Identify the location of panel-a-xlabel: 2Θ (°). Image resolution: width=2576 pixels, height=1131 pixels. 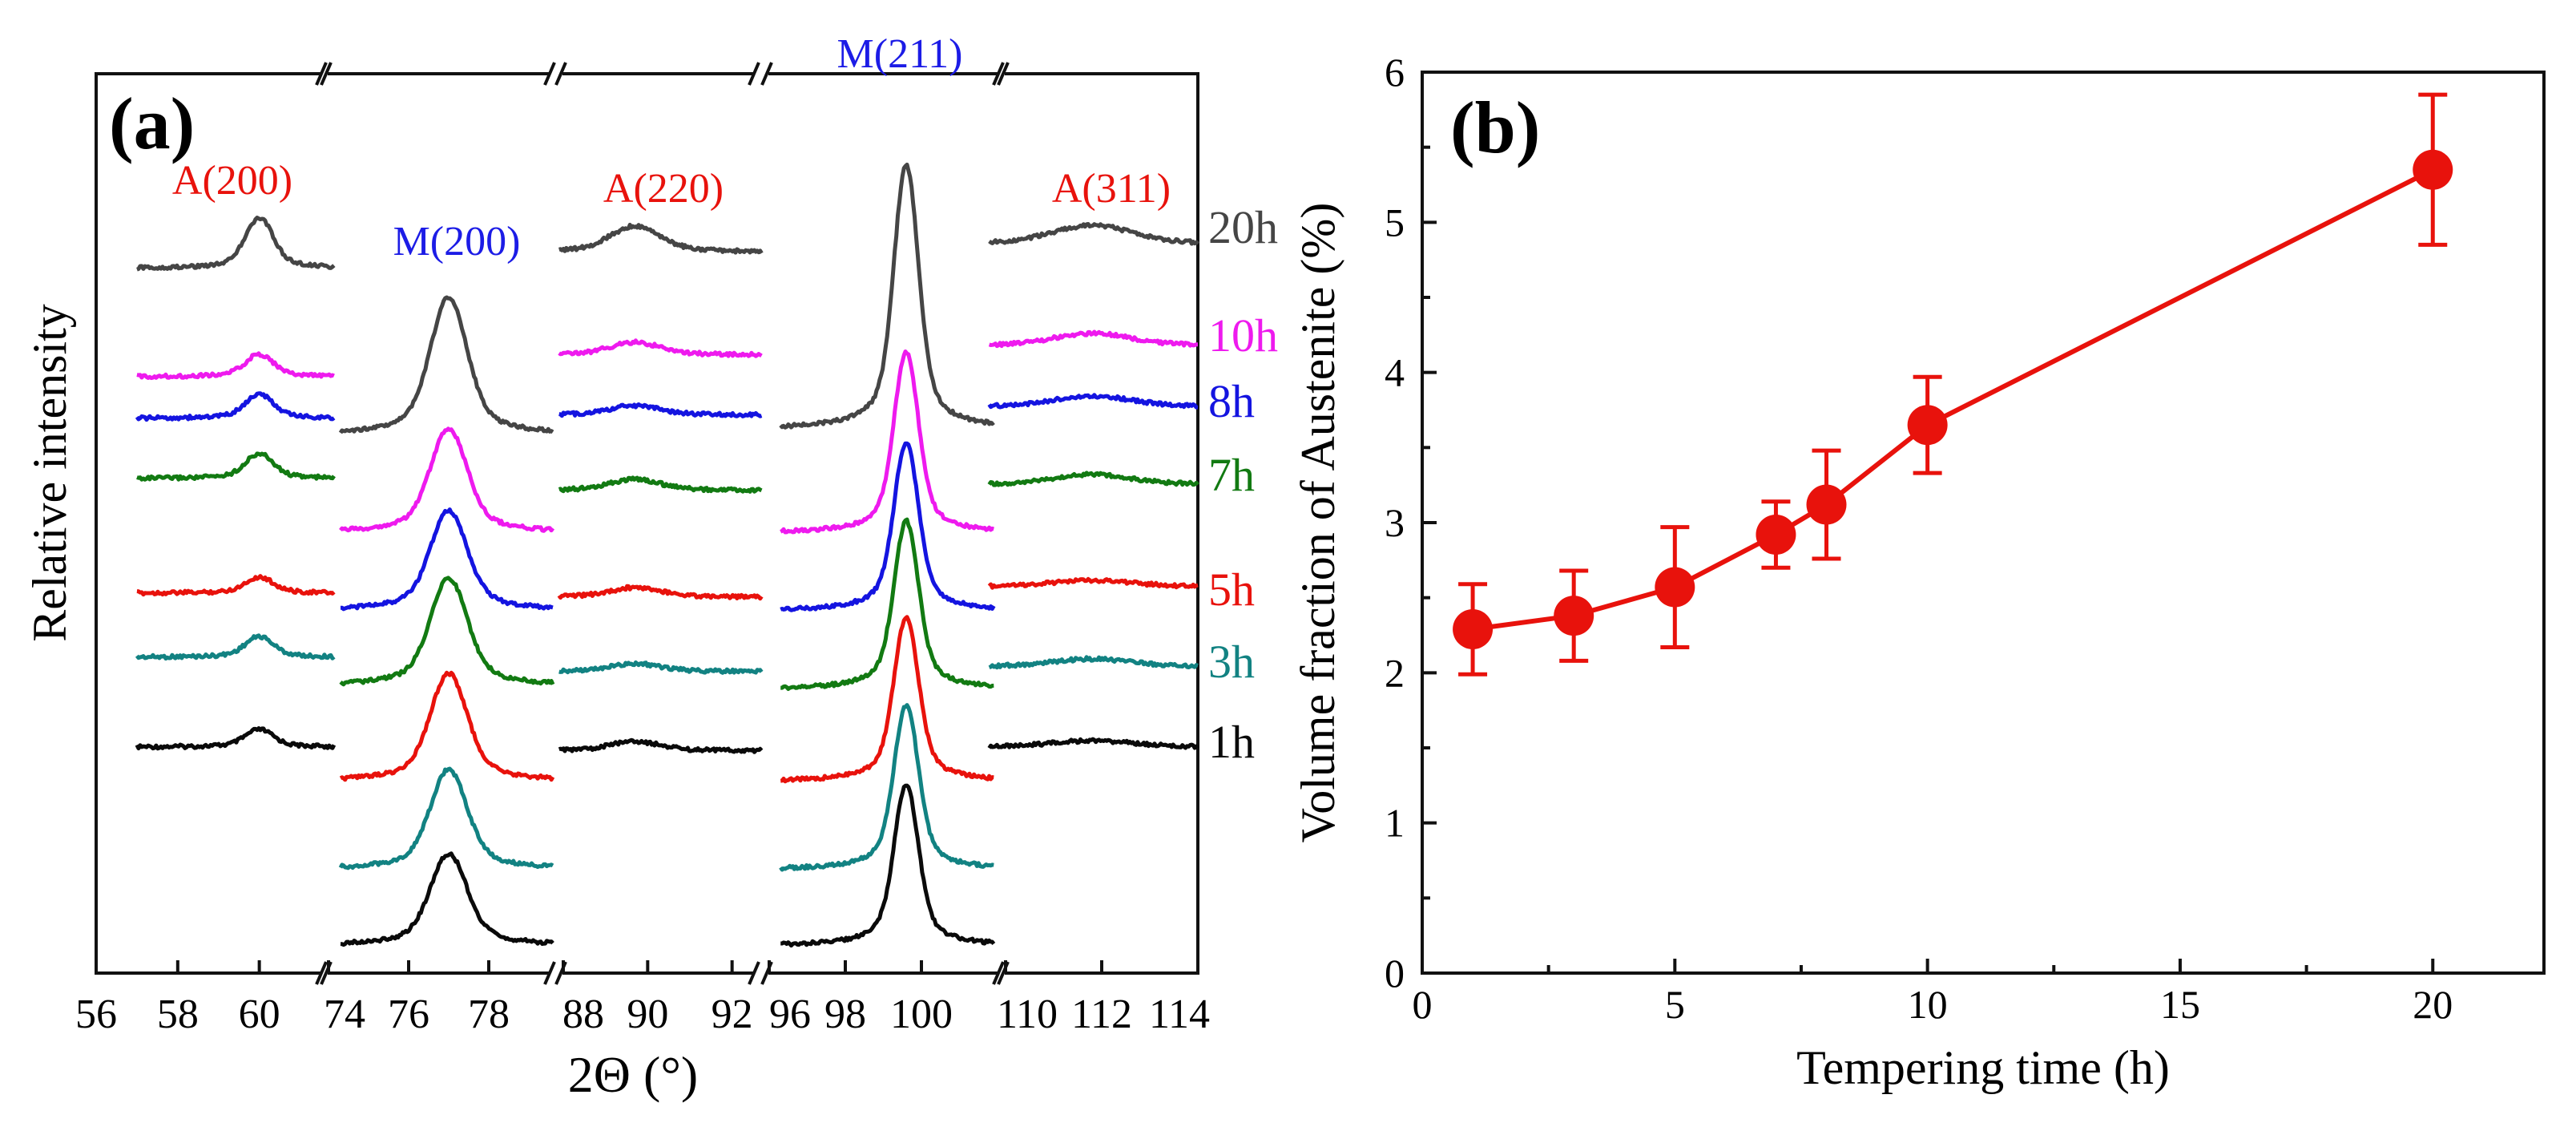
(633, 1074).